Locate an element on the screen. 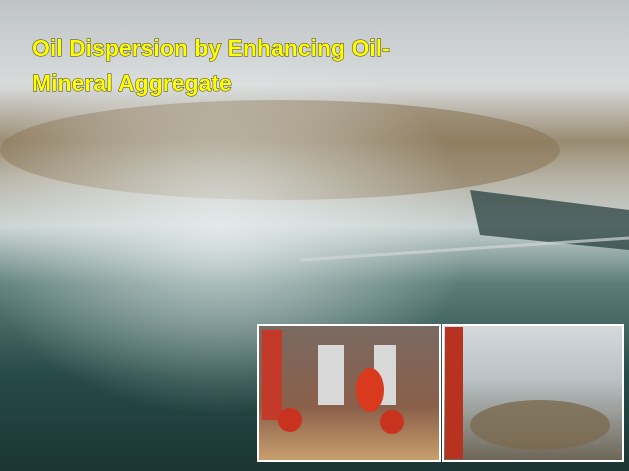 The width and height of the screenshot is (629, 471). inset-photo-deck is located at coordinates (349, 393).